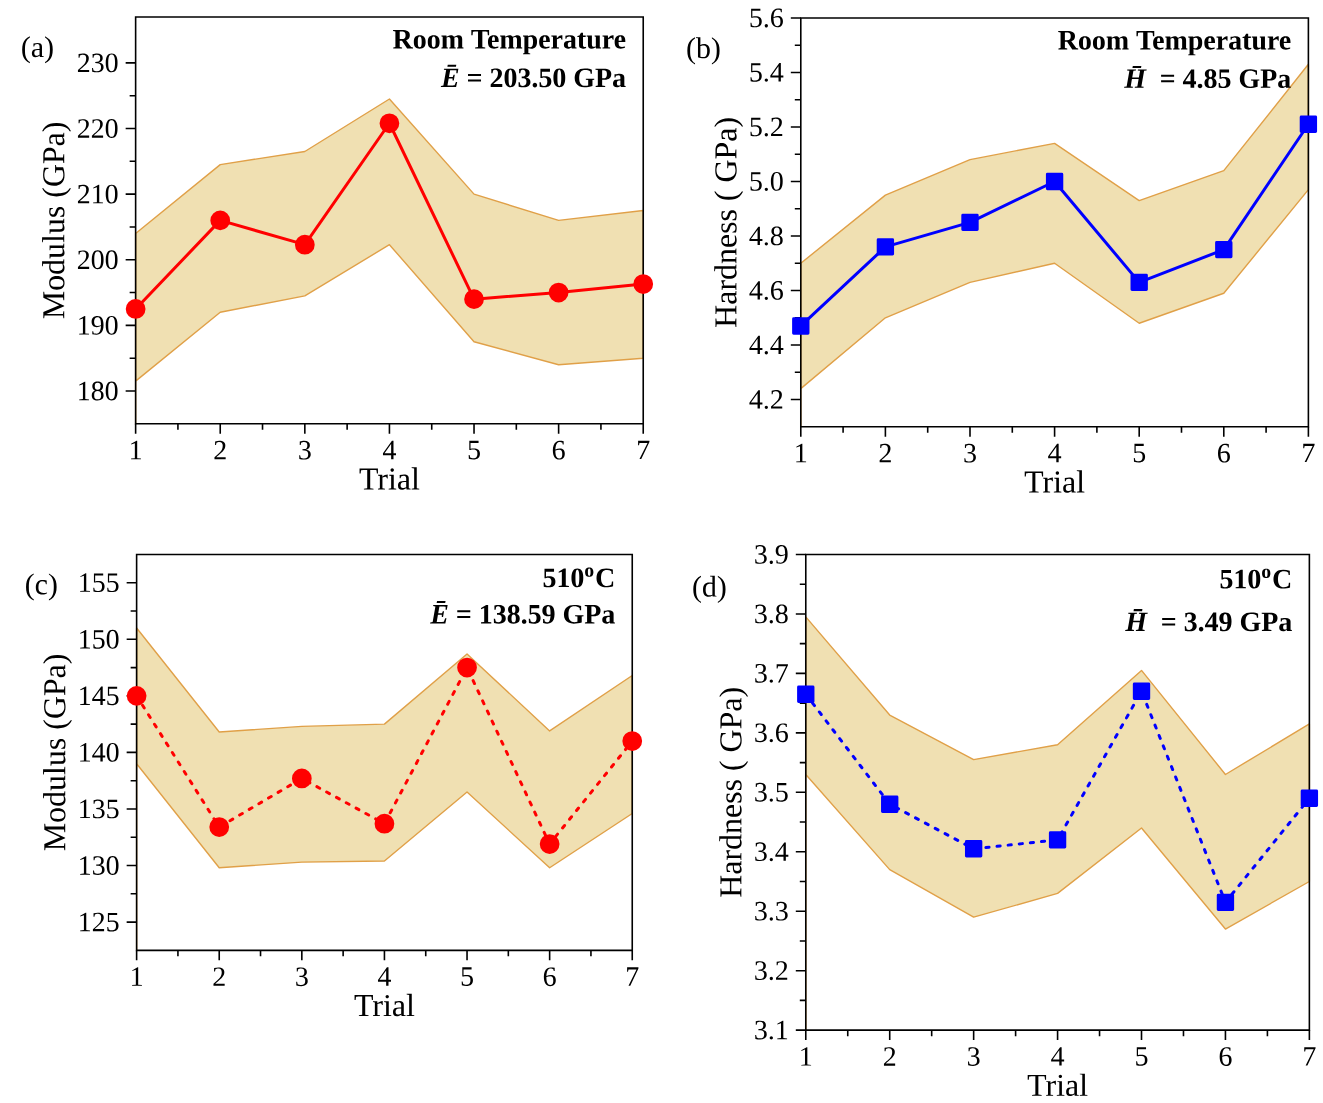  I want to click on text: (b), so click(703, 51).